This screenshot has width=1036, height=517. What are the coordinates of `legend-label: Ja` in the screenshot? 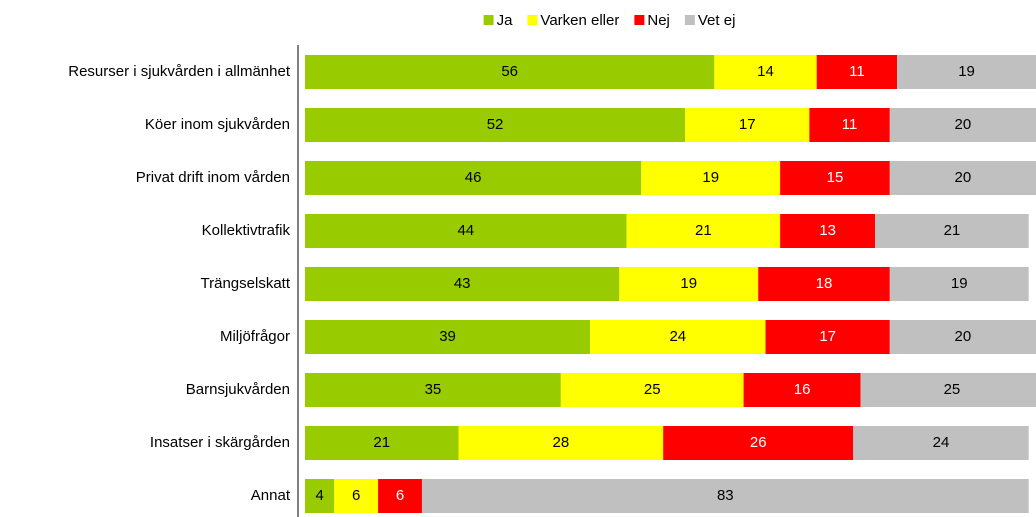 It's located at (505, 20).